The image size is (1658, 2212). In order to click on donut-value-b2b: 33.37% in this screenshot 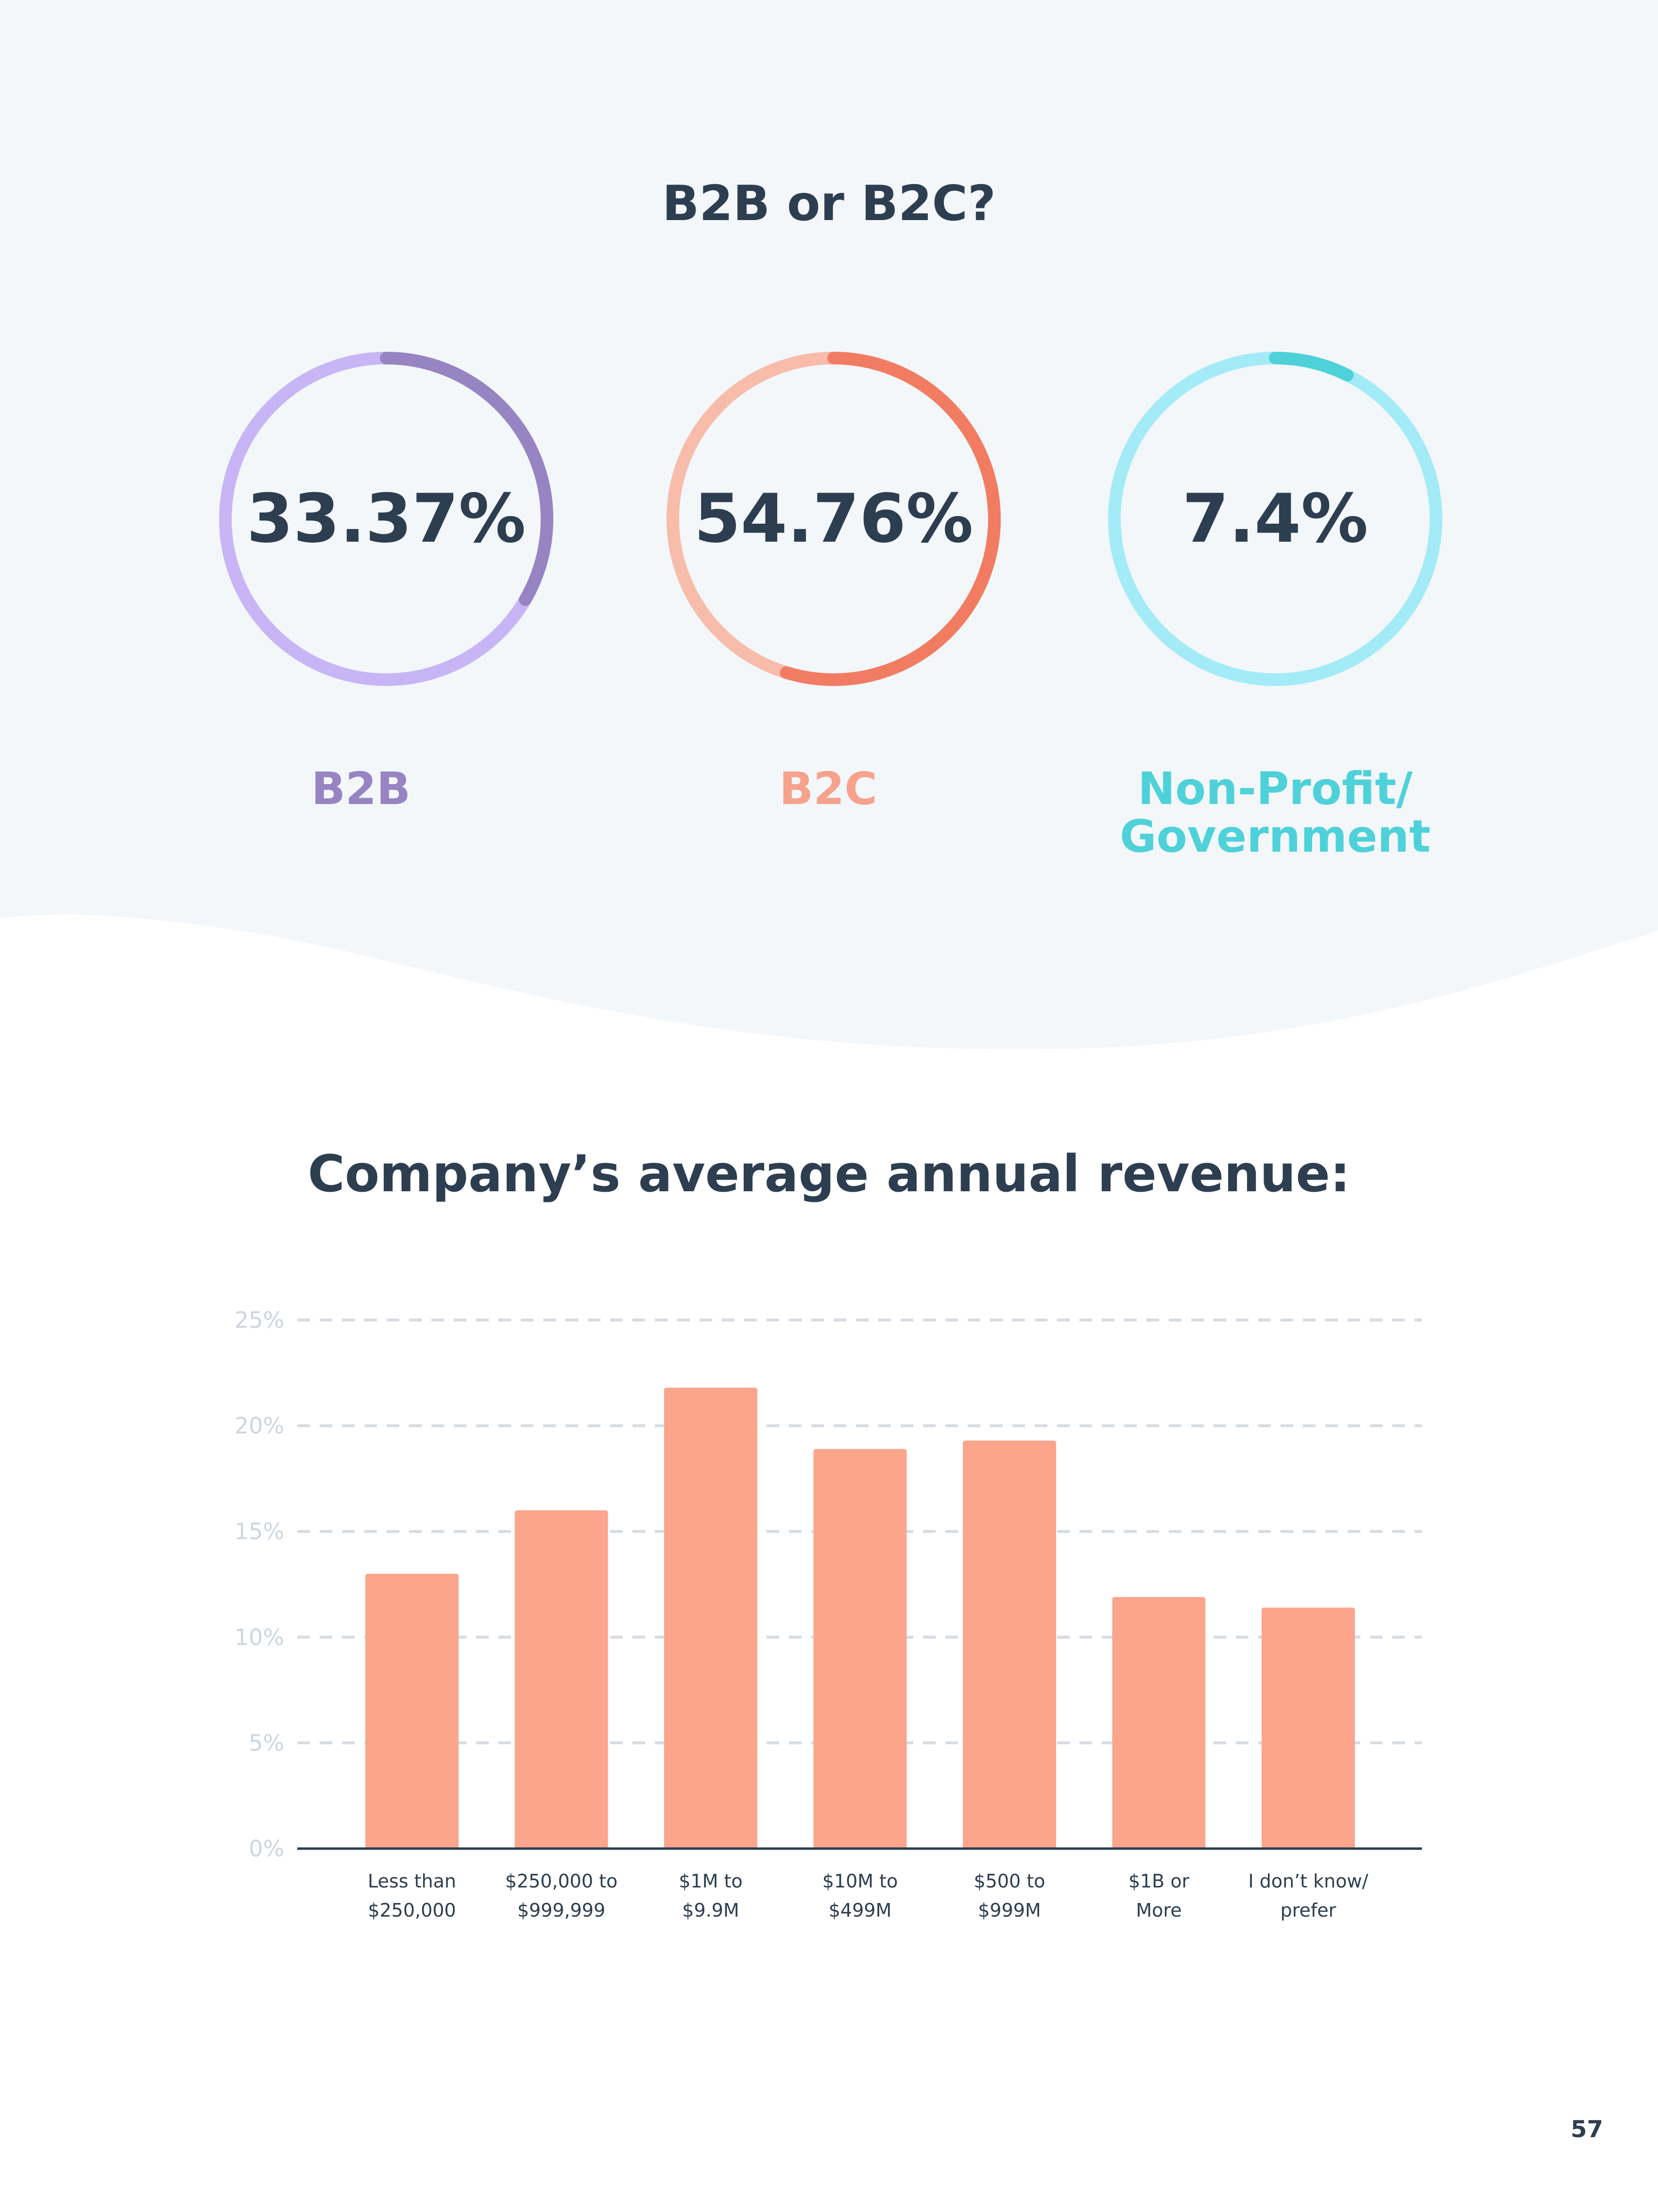, I will do `click(386, 519)`.